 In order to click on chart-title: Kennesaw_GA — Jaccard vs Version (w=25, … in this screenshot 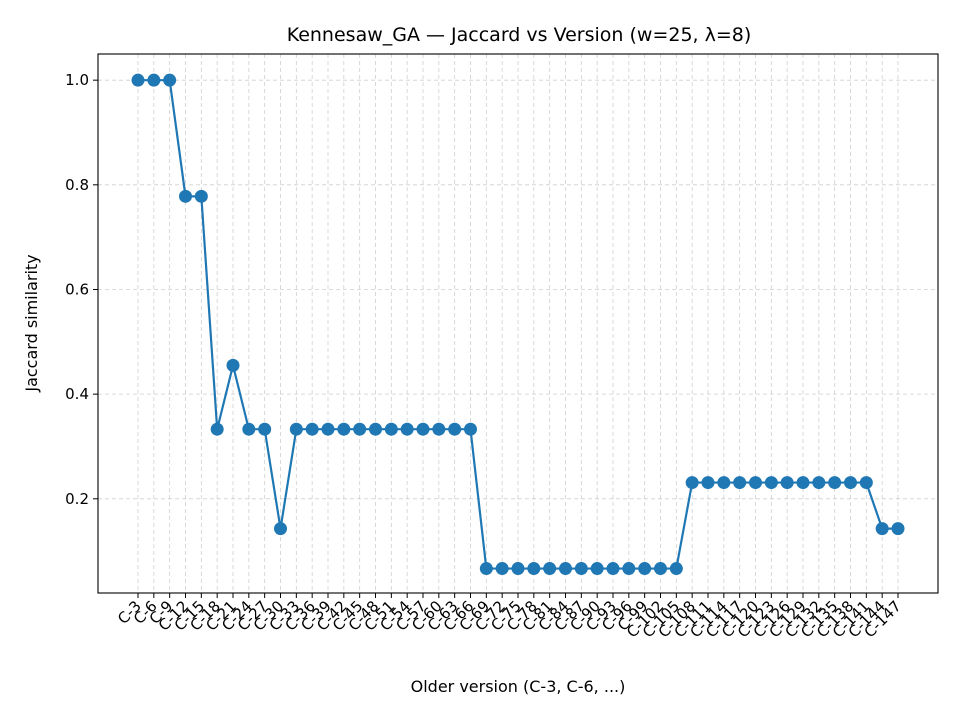, I will do `click(519, 35)`.